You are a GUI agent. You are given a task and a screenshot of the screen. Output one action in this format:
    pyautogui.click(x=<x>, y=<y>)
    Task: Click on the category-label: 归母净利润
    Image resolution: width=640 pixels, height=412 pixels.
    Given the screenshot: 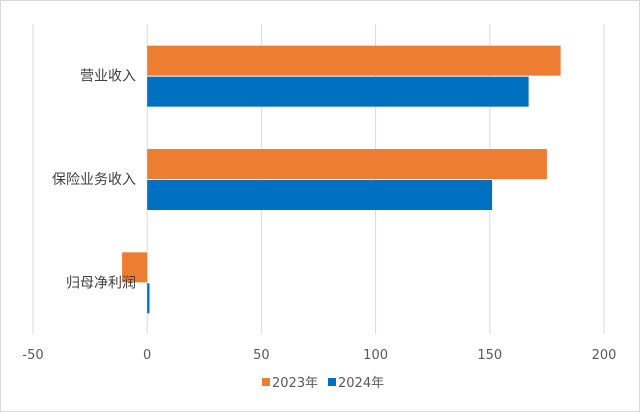 What is the action you would take?
    pyautogui.click(x=101, y=282)
    